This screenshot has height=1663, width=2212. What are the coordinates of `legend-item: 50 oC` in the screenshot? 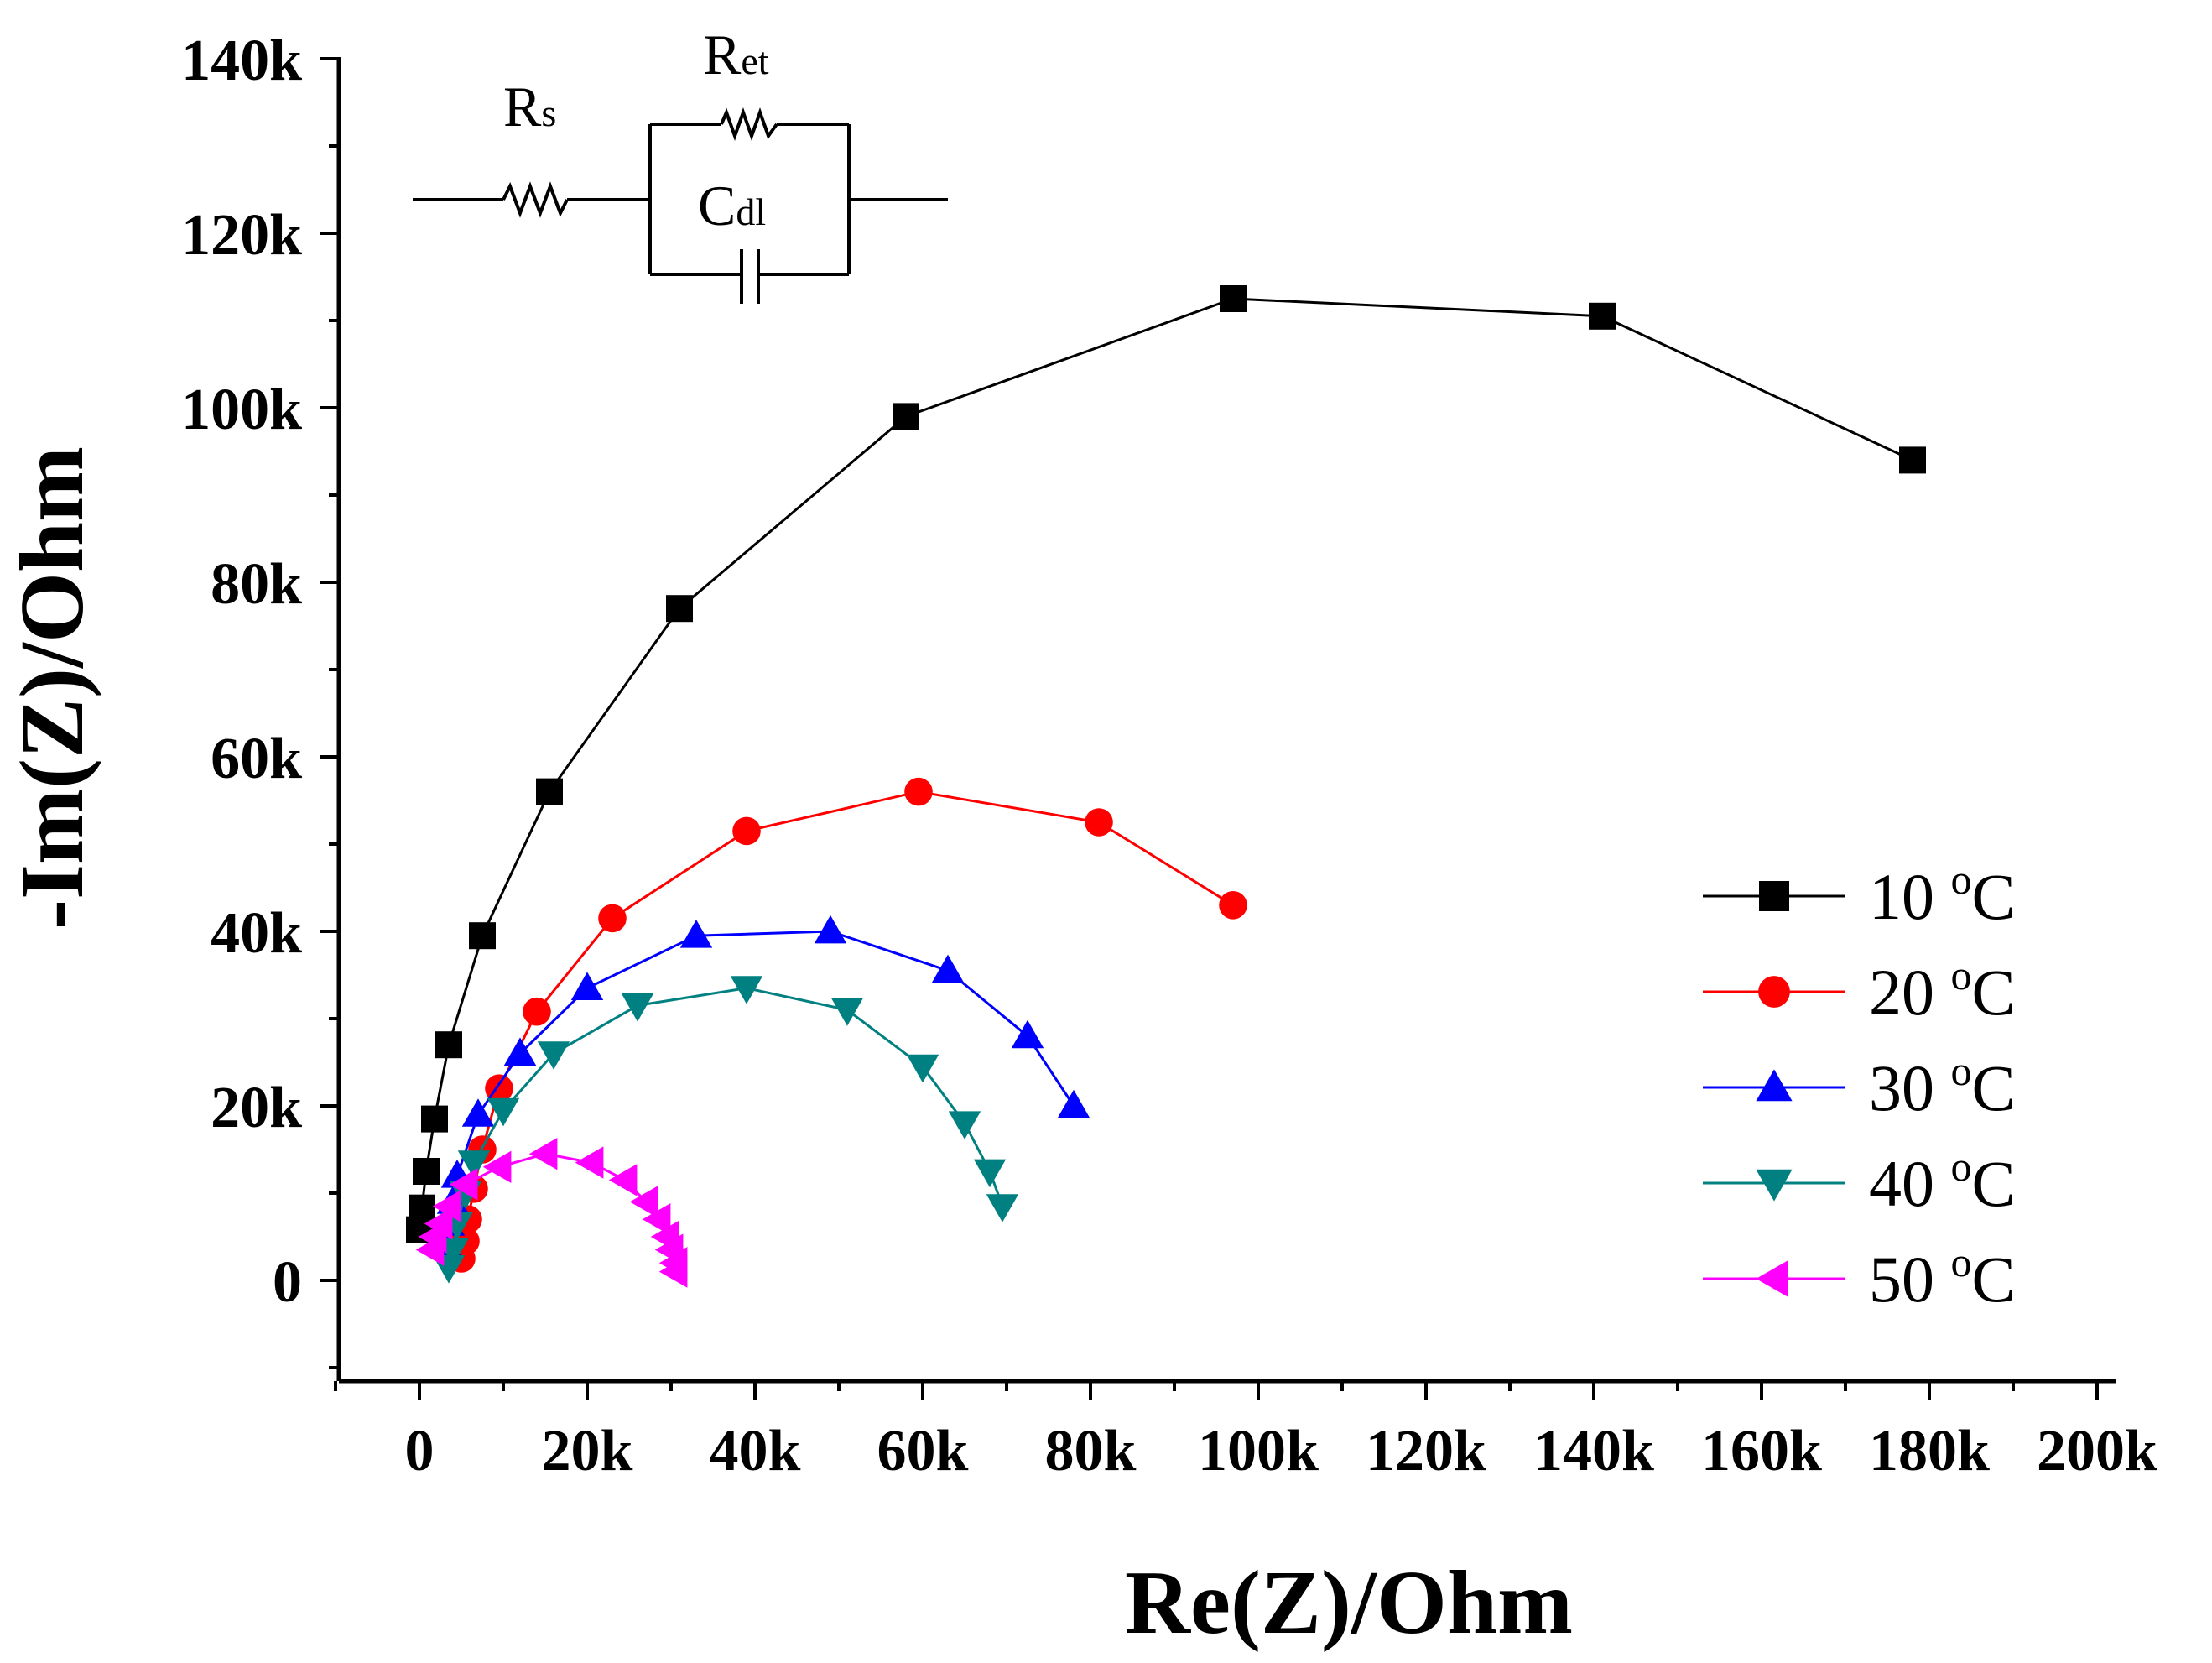 It's located at (1860, 1277).